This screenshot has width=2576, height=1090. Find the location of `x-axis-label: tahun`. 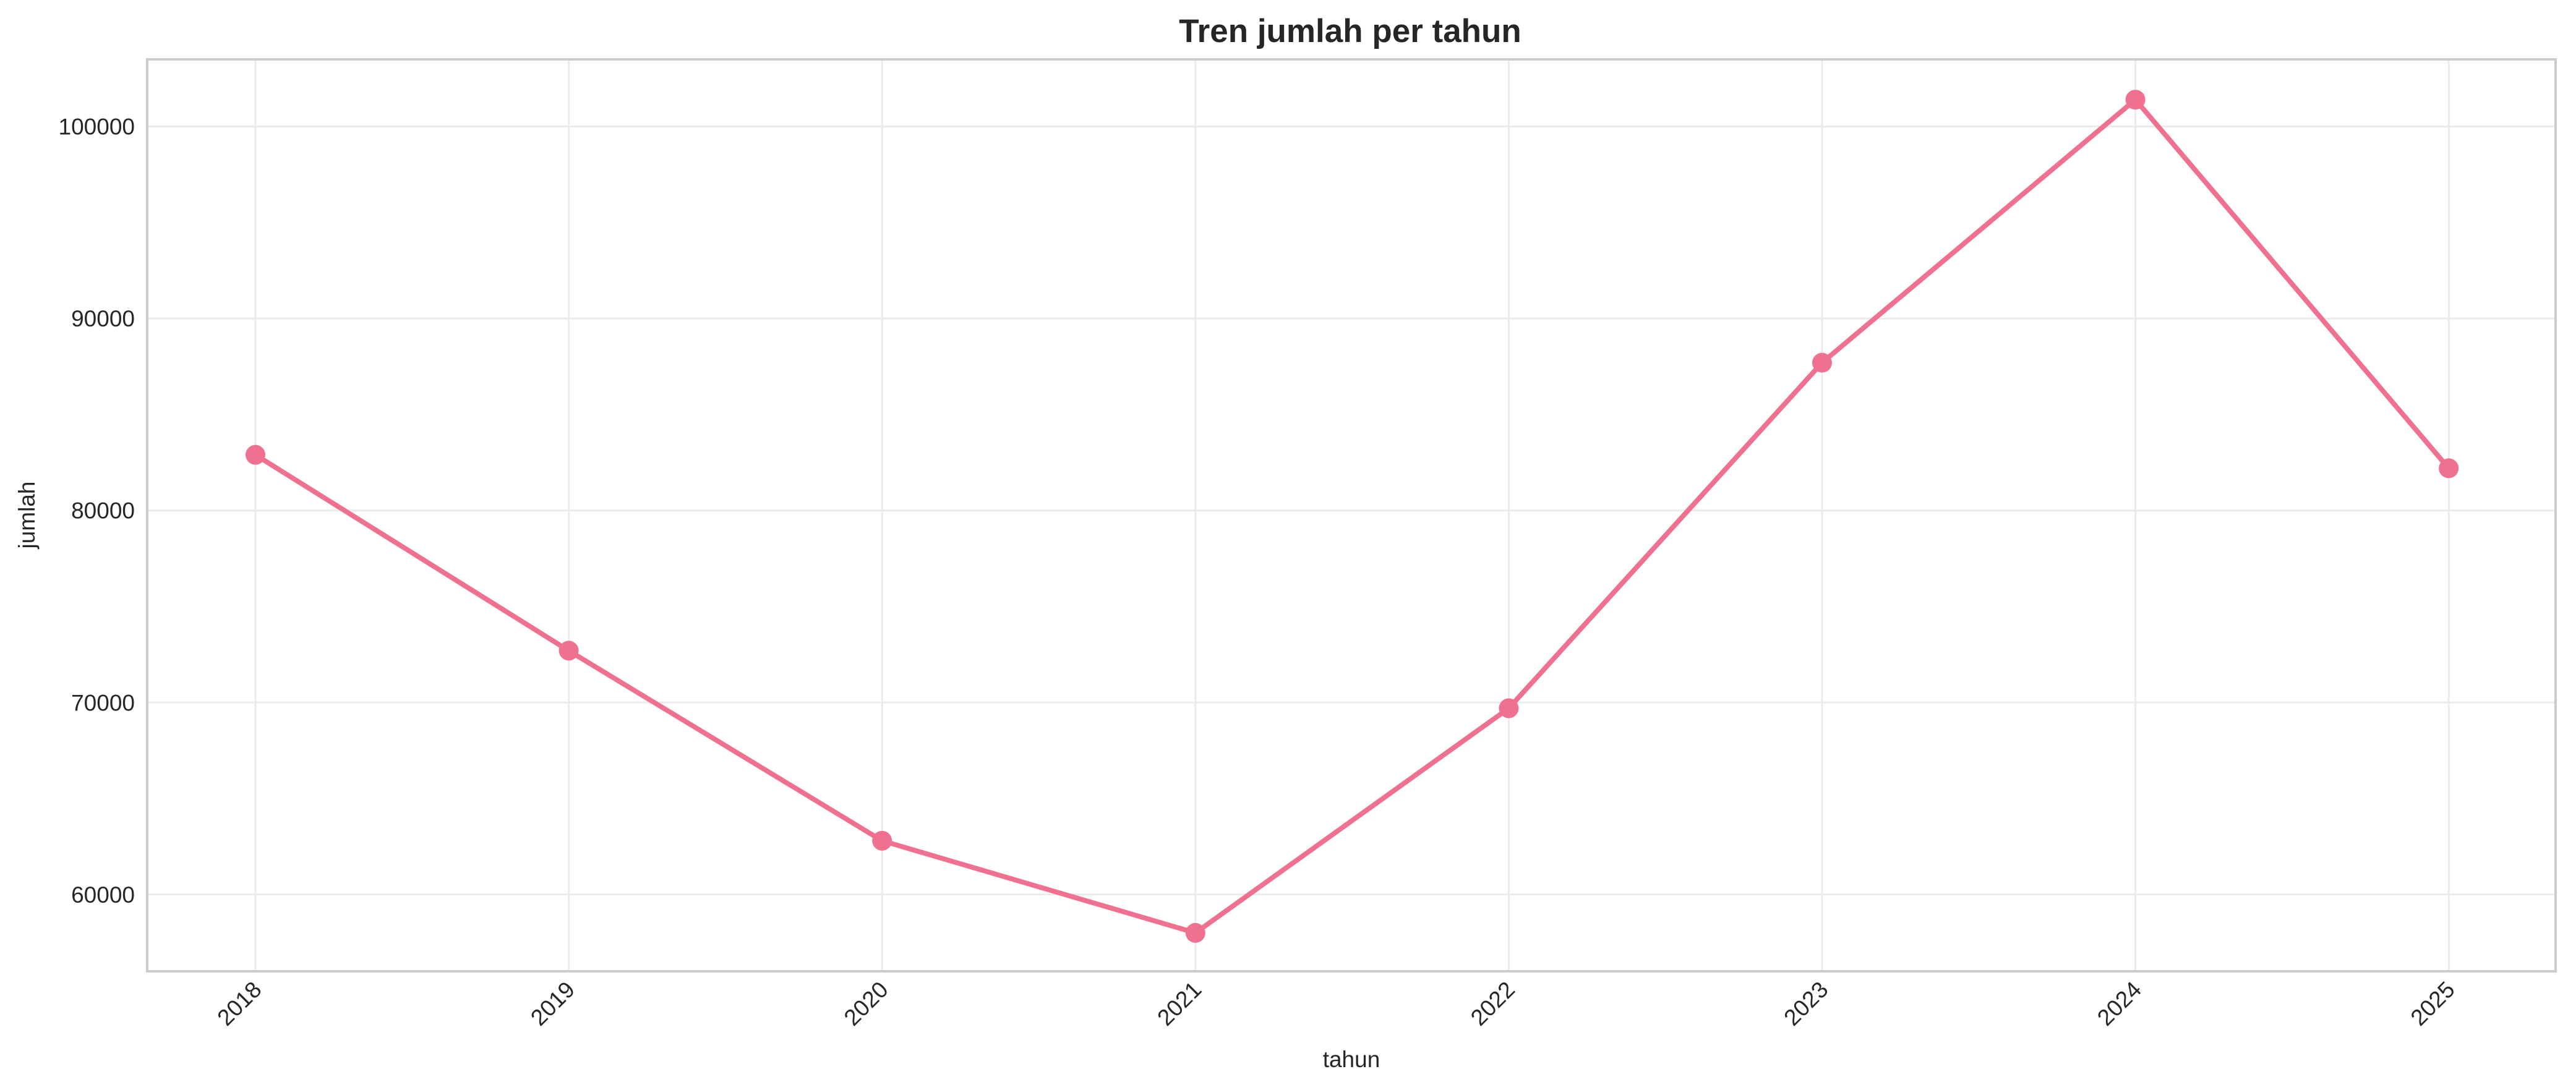

x-axis-label: tahun is located at coordinates (1352, 1059).